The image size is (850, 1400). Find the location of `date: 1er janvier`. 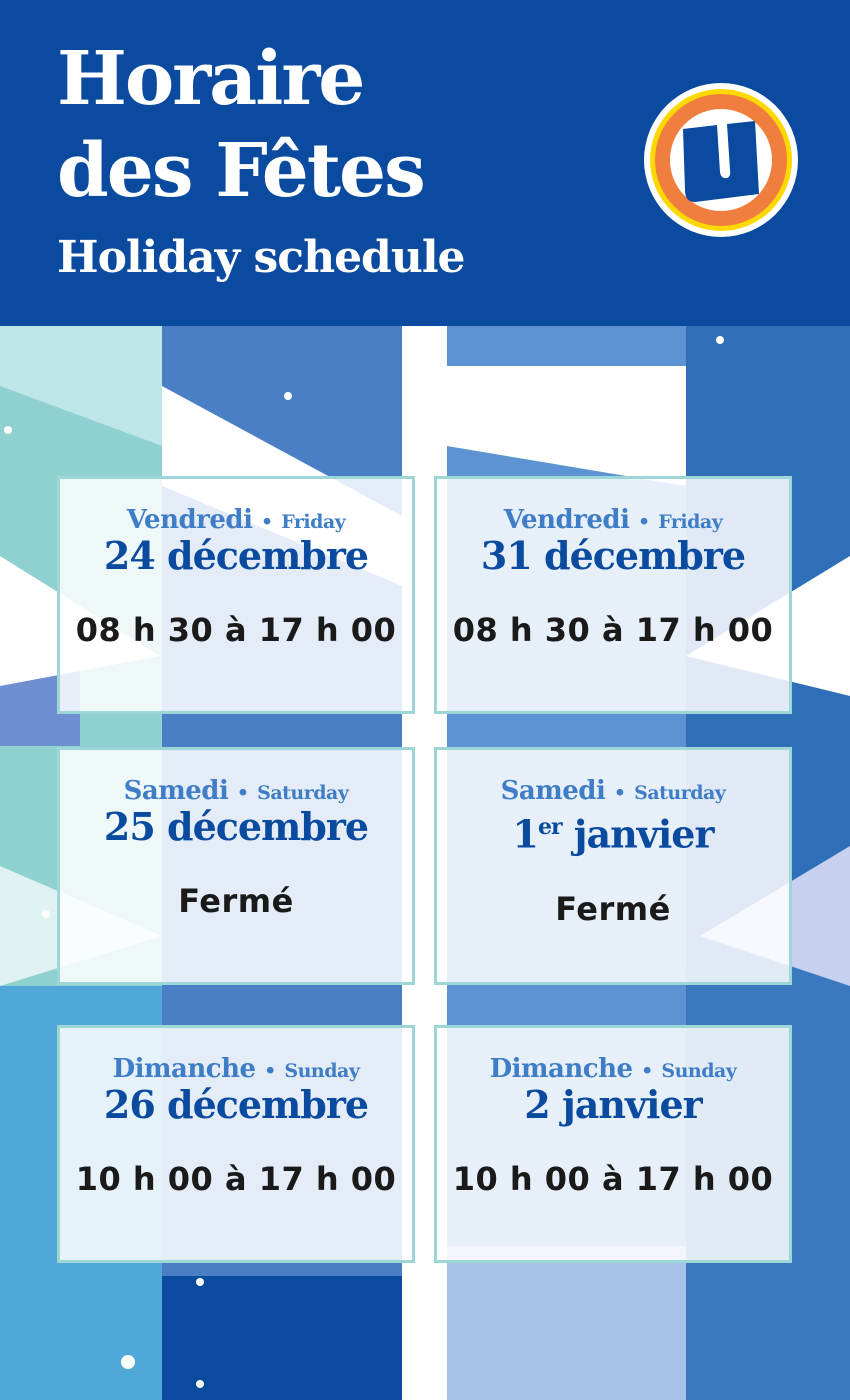

date: 1er janvier is located at coordinates (613, 831).